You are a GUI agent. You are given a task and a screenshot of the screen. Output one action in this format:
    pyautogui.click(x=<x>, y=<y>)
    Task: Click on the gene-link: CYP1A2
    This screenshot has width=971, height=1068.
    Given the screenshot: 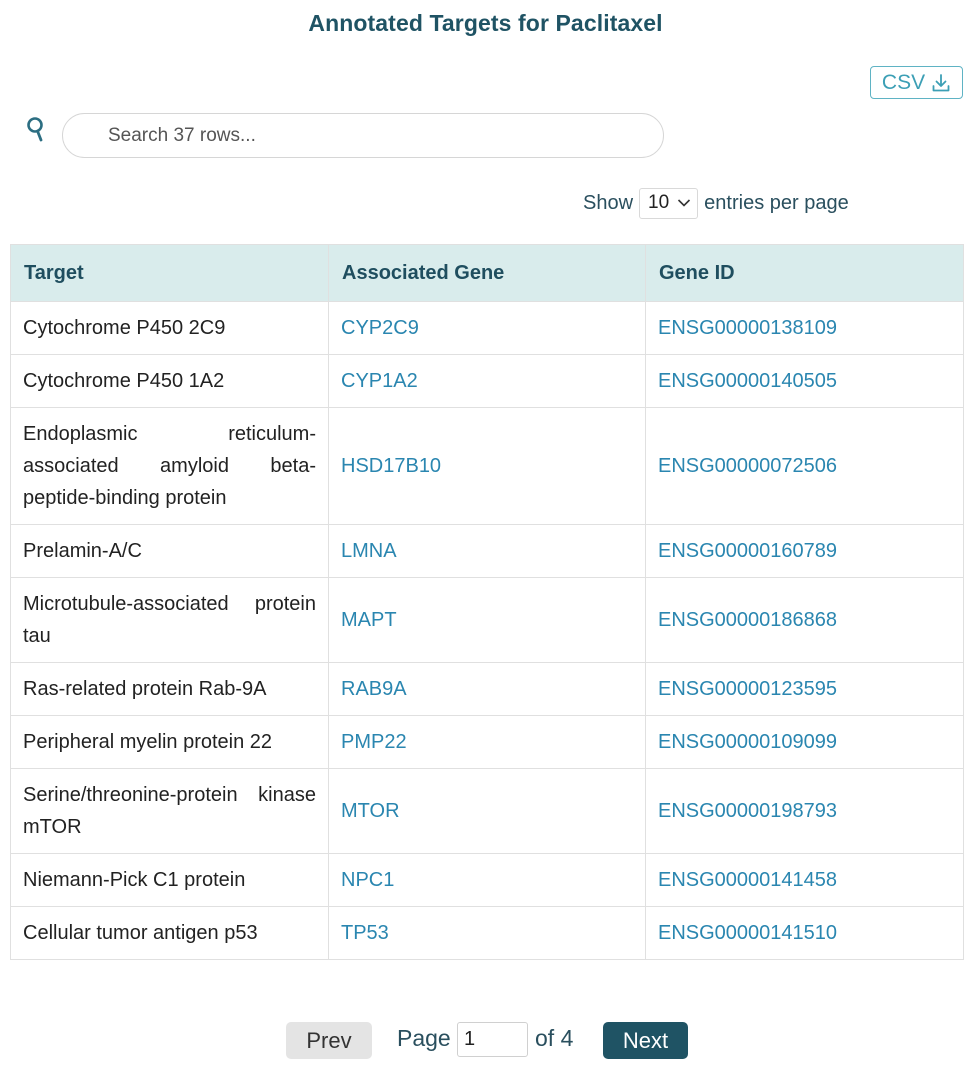 What is the action you would take?
    pyautogui.click(x=487, y=381)
    